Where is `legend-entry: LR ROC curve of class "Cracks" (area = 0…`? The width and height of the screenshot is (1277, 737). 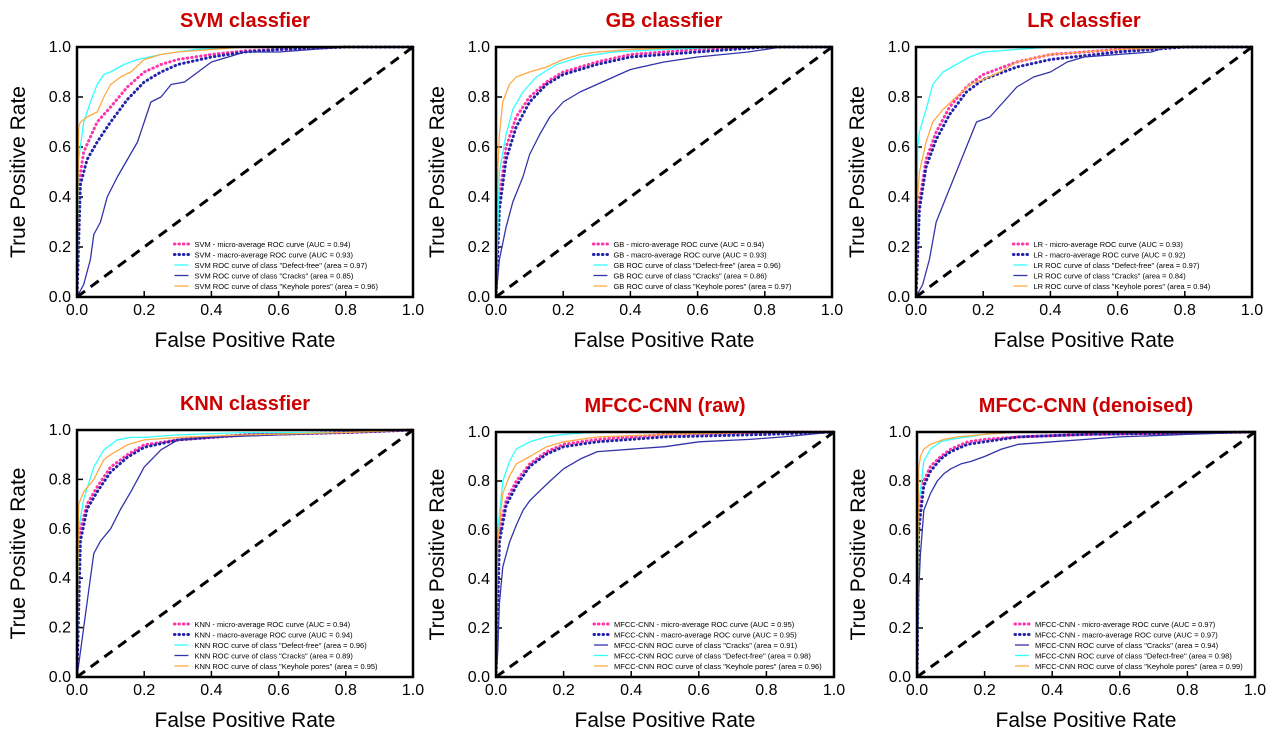
legend-entry: LR ROC curve of class "Cracks" (area = 0… is located at coordinates (1109, 276).